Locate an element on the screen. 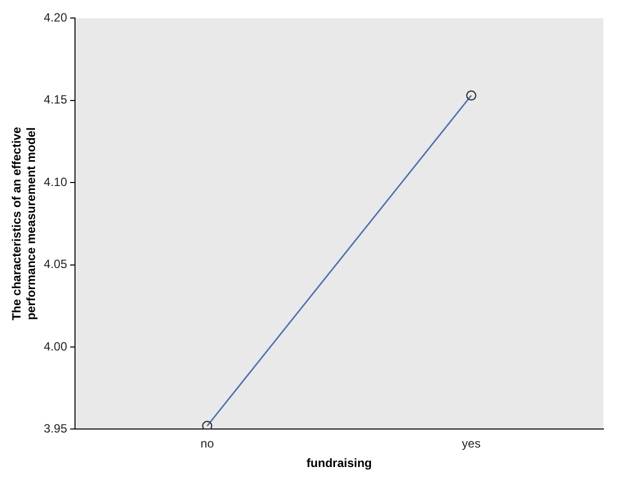 This screenshot has width=617, height=481. y-axis-title: The characteristics of an effective performance measurement model is located at coordinates (24, 223).